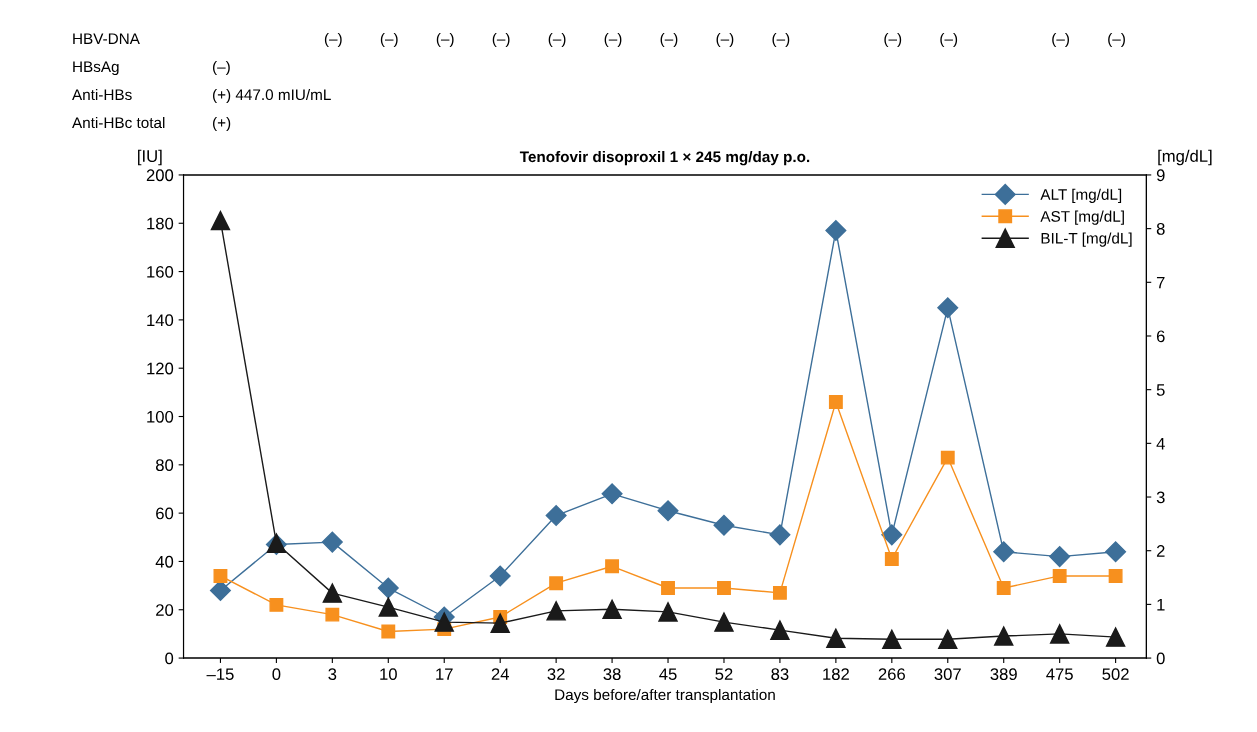  Describe the element at coordinates (160, 175) in the screenshot. I see `y-tick-label: 200` at that location.